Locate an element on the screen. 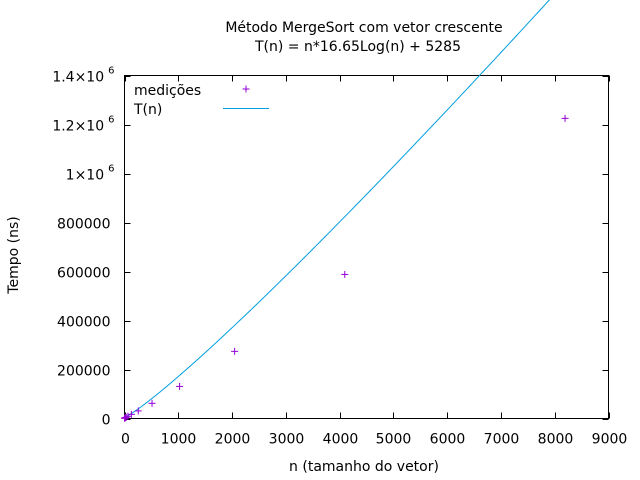 Image resolution: width=640 pixels, height=480 pixels. chart-title-line1: Método MergeSort com vetor crescente is located at coordinates (363, 28).